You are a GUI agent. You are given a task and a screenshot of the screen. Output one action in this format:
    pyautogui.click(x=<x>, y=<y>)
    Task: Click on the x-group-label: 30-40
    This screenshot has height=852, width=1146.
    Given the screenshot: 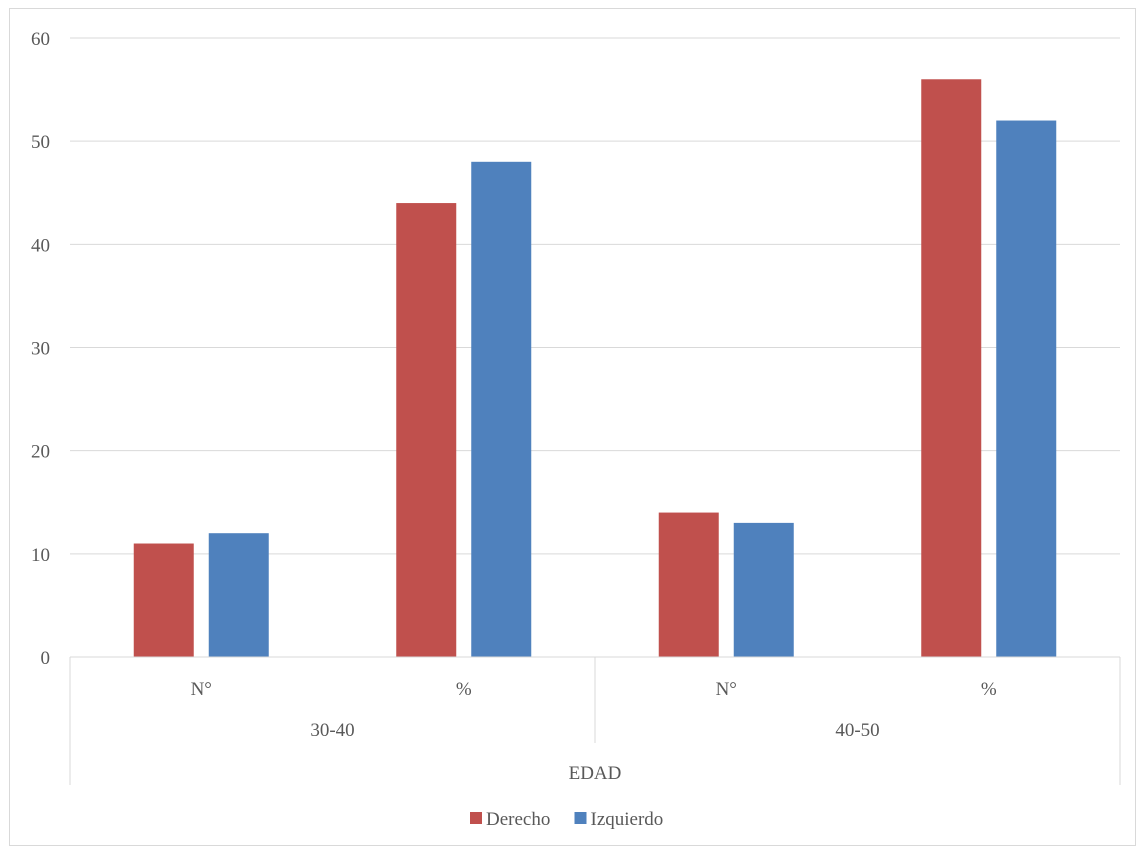 What is the action you would take?
    pyautogui.click(x=332, y=730)
    